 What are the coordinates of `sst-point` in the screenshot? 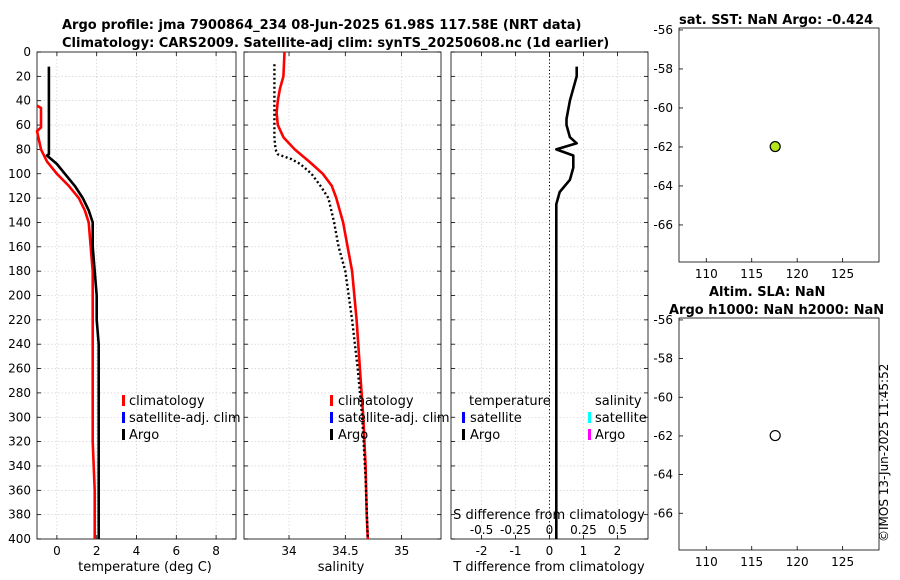 It's located at (775, 146).